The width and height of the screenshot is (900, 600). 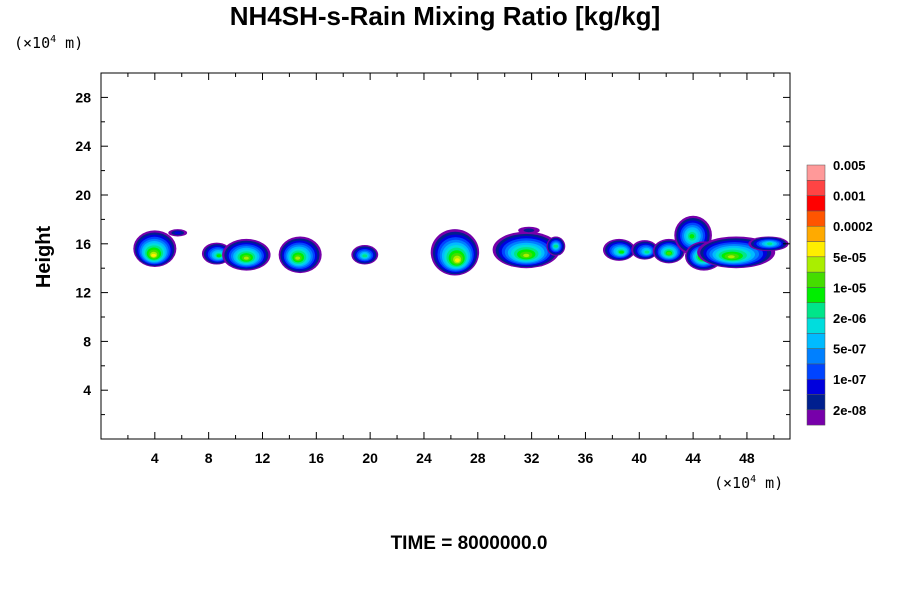 I want to click on contour-cells, so click(x=461, y=245).